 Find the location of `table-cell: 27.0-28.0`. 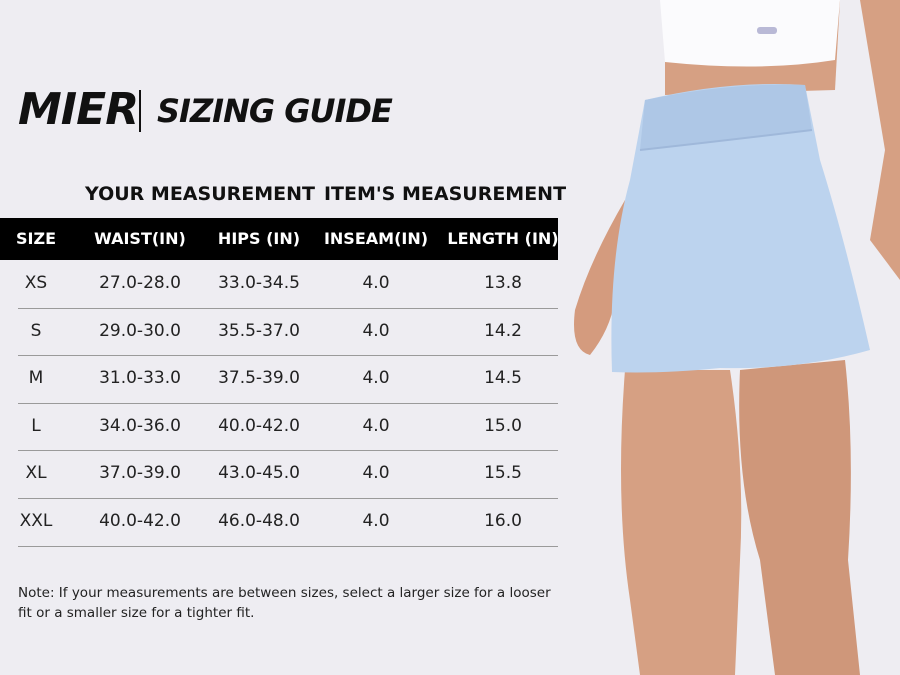

table-cell: 27.0-28.0 is located at coordinates (140, 283).